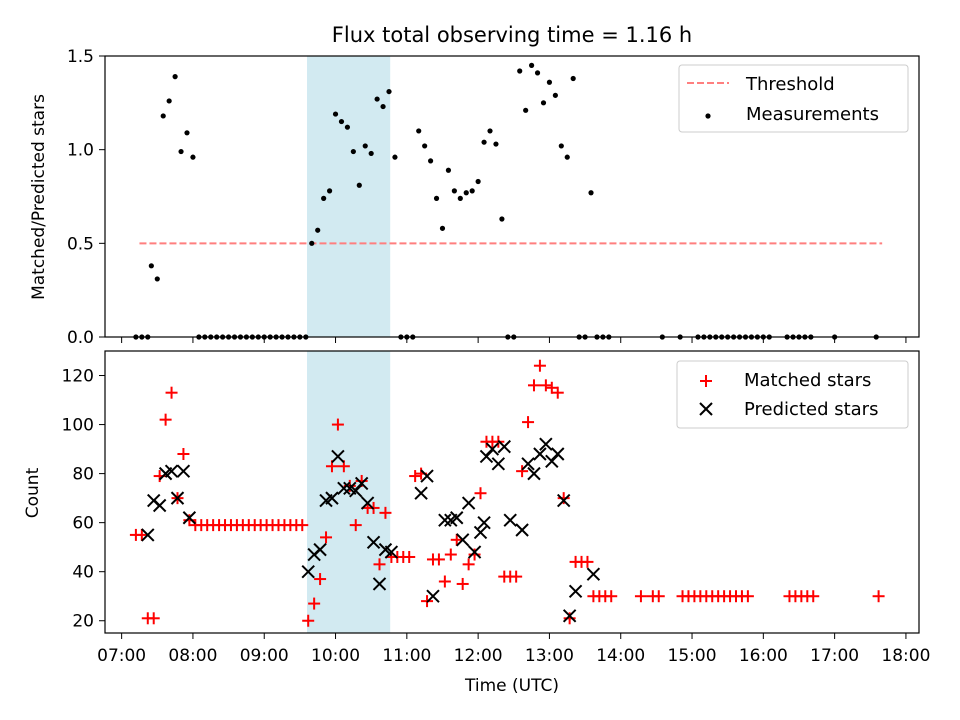 This screenshot has height=720, width=960. Describe the element at coordinates (83, 573) in the screenshot. I see `bottom-y-tick-label: 40` at that location.